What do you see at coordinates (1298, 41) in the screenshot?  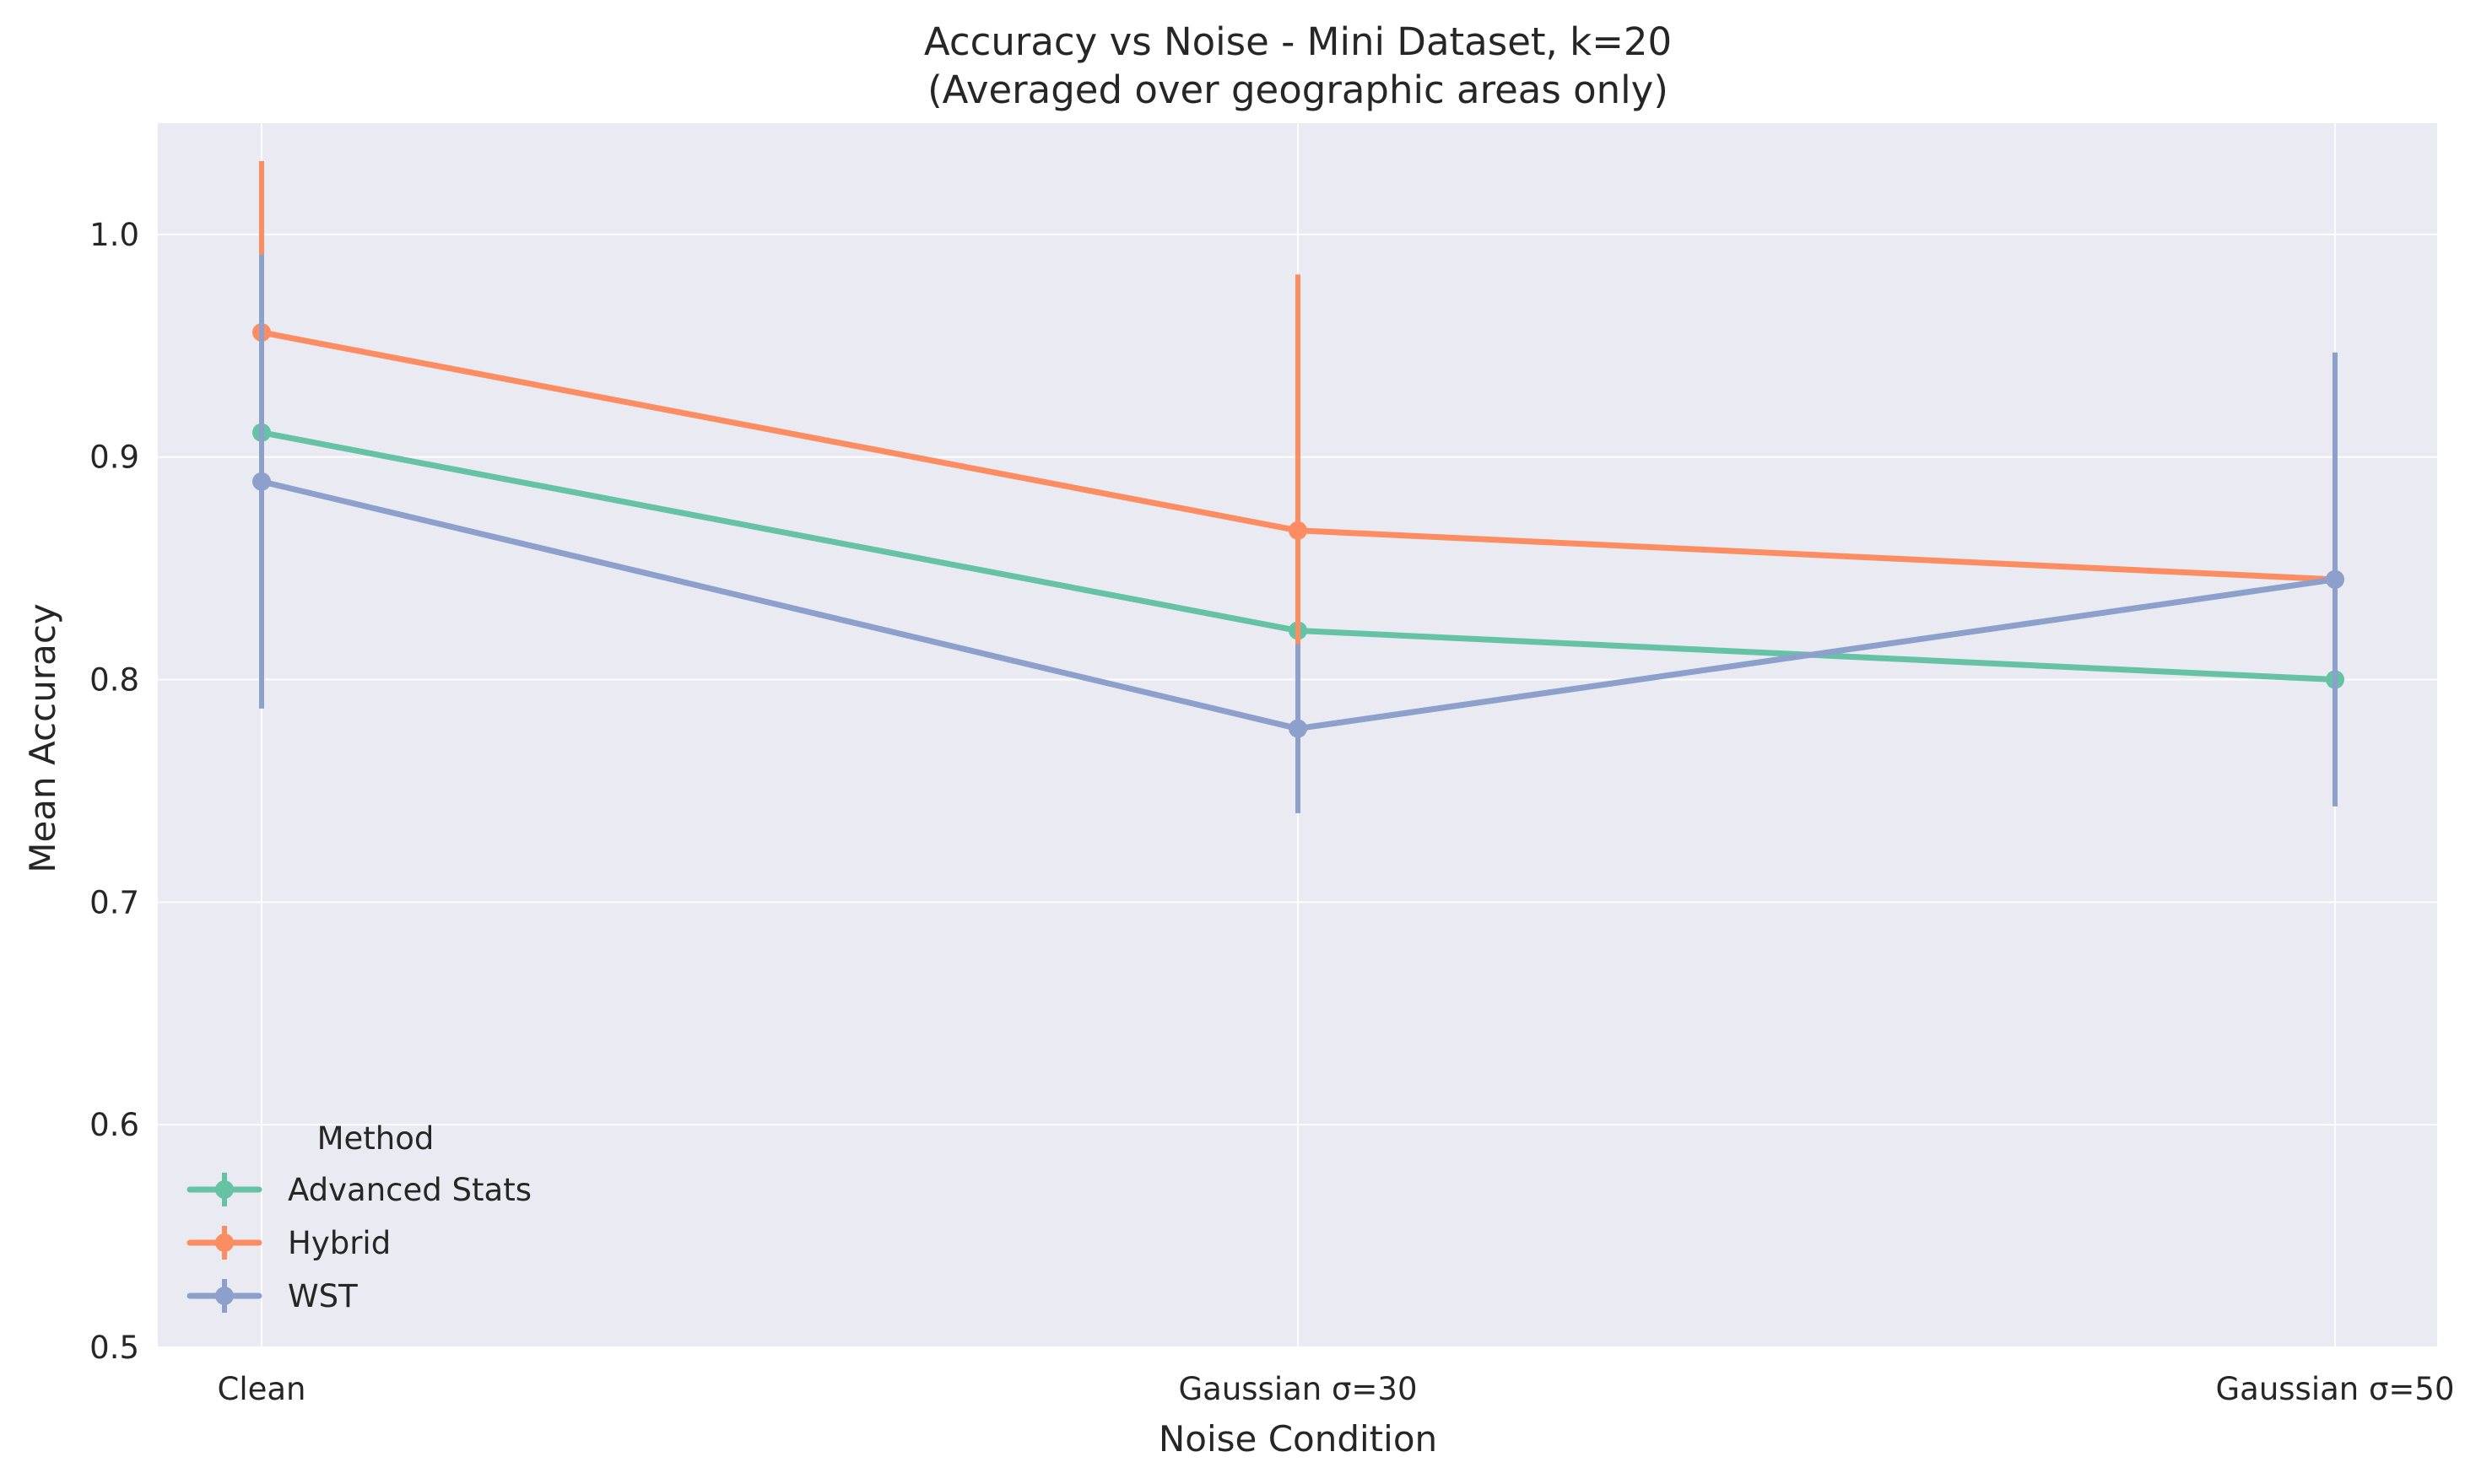 I see `chart-title: Accuracy vs Noise - Mini Dataset, k=20` at bounding box center [1298, 41].